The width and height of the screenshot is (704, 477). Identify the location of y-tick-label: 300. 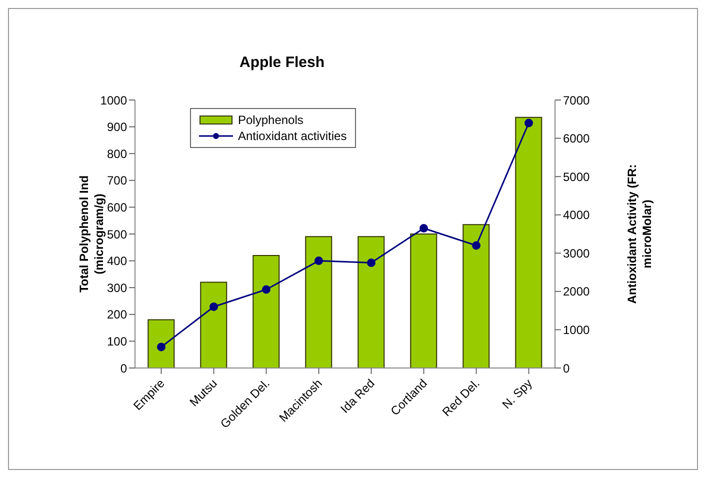
(117, 287).